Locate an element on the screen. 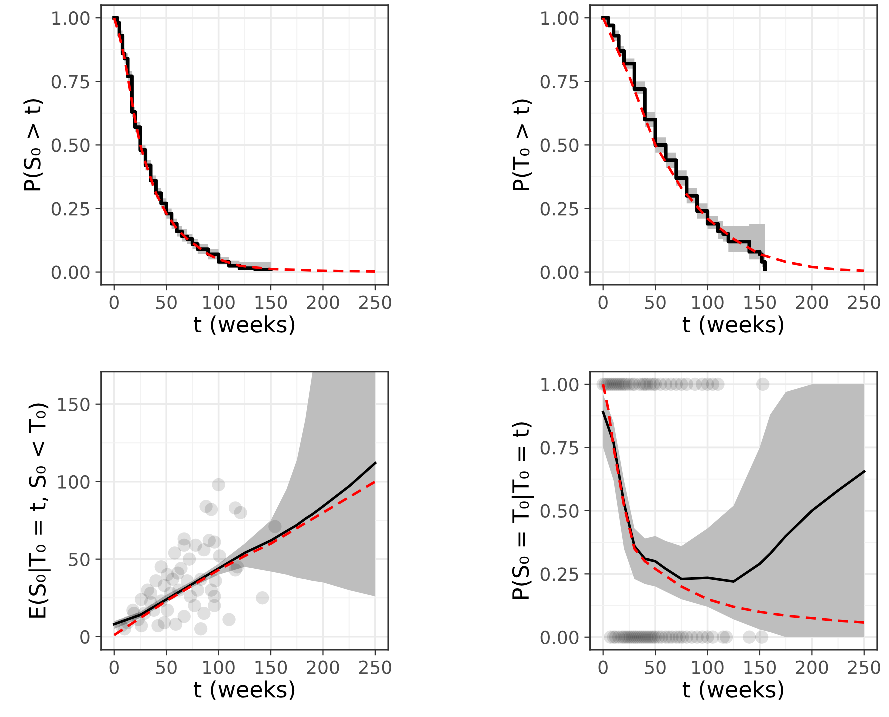 This screenshot has height=717, width=889. y-axis-title: P(T₀ > t) is located at coordinates (522, 145).